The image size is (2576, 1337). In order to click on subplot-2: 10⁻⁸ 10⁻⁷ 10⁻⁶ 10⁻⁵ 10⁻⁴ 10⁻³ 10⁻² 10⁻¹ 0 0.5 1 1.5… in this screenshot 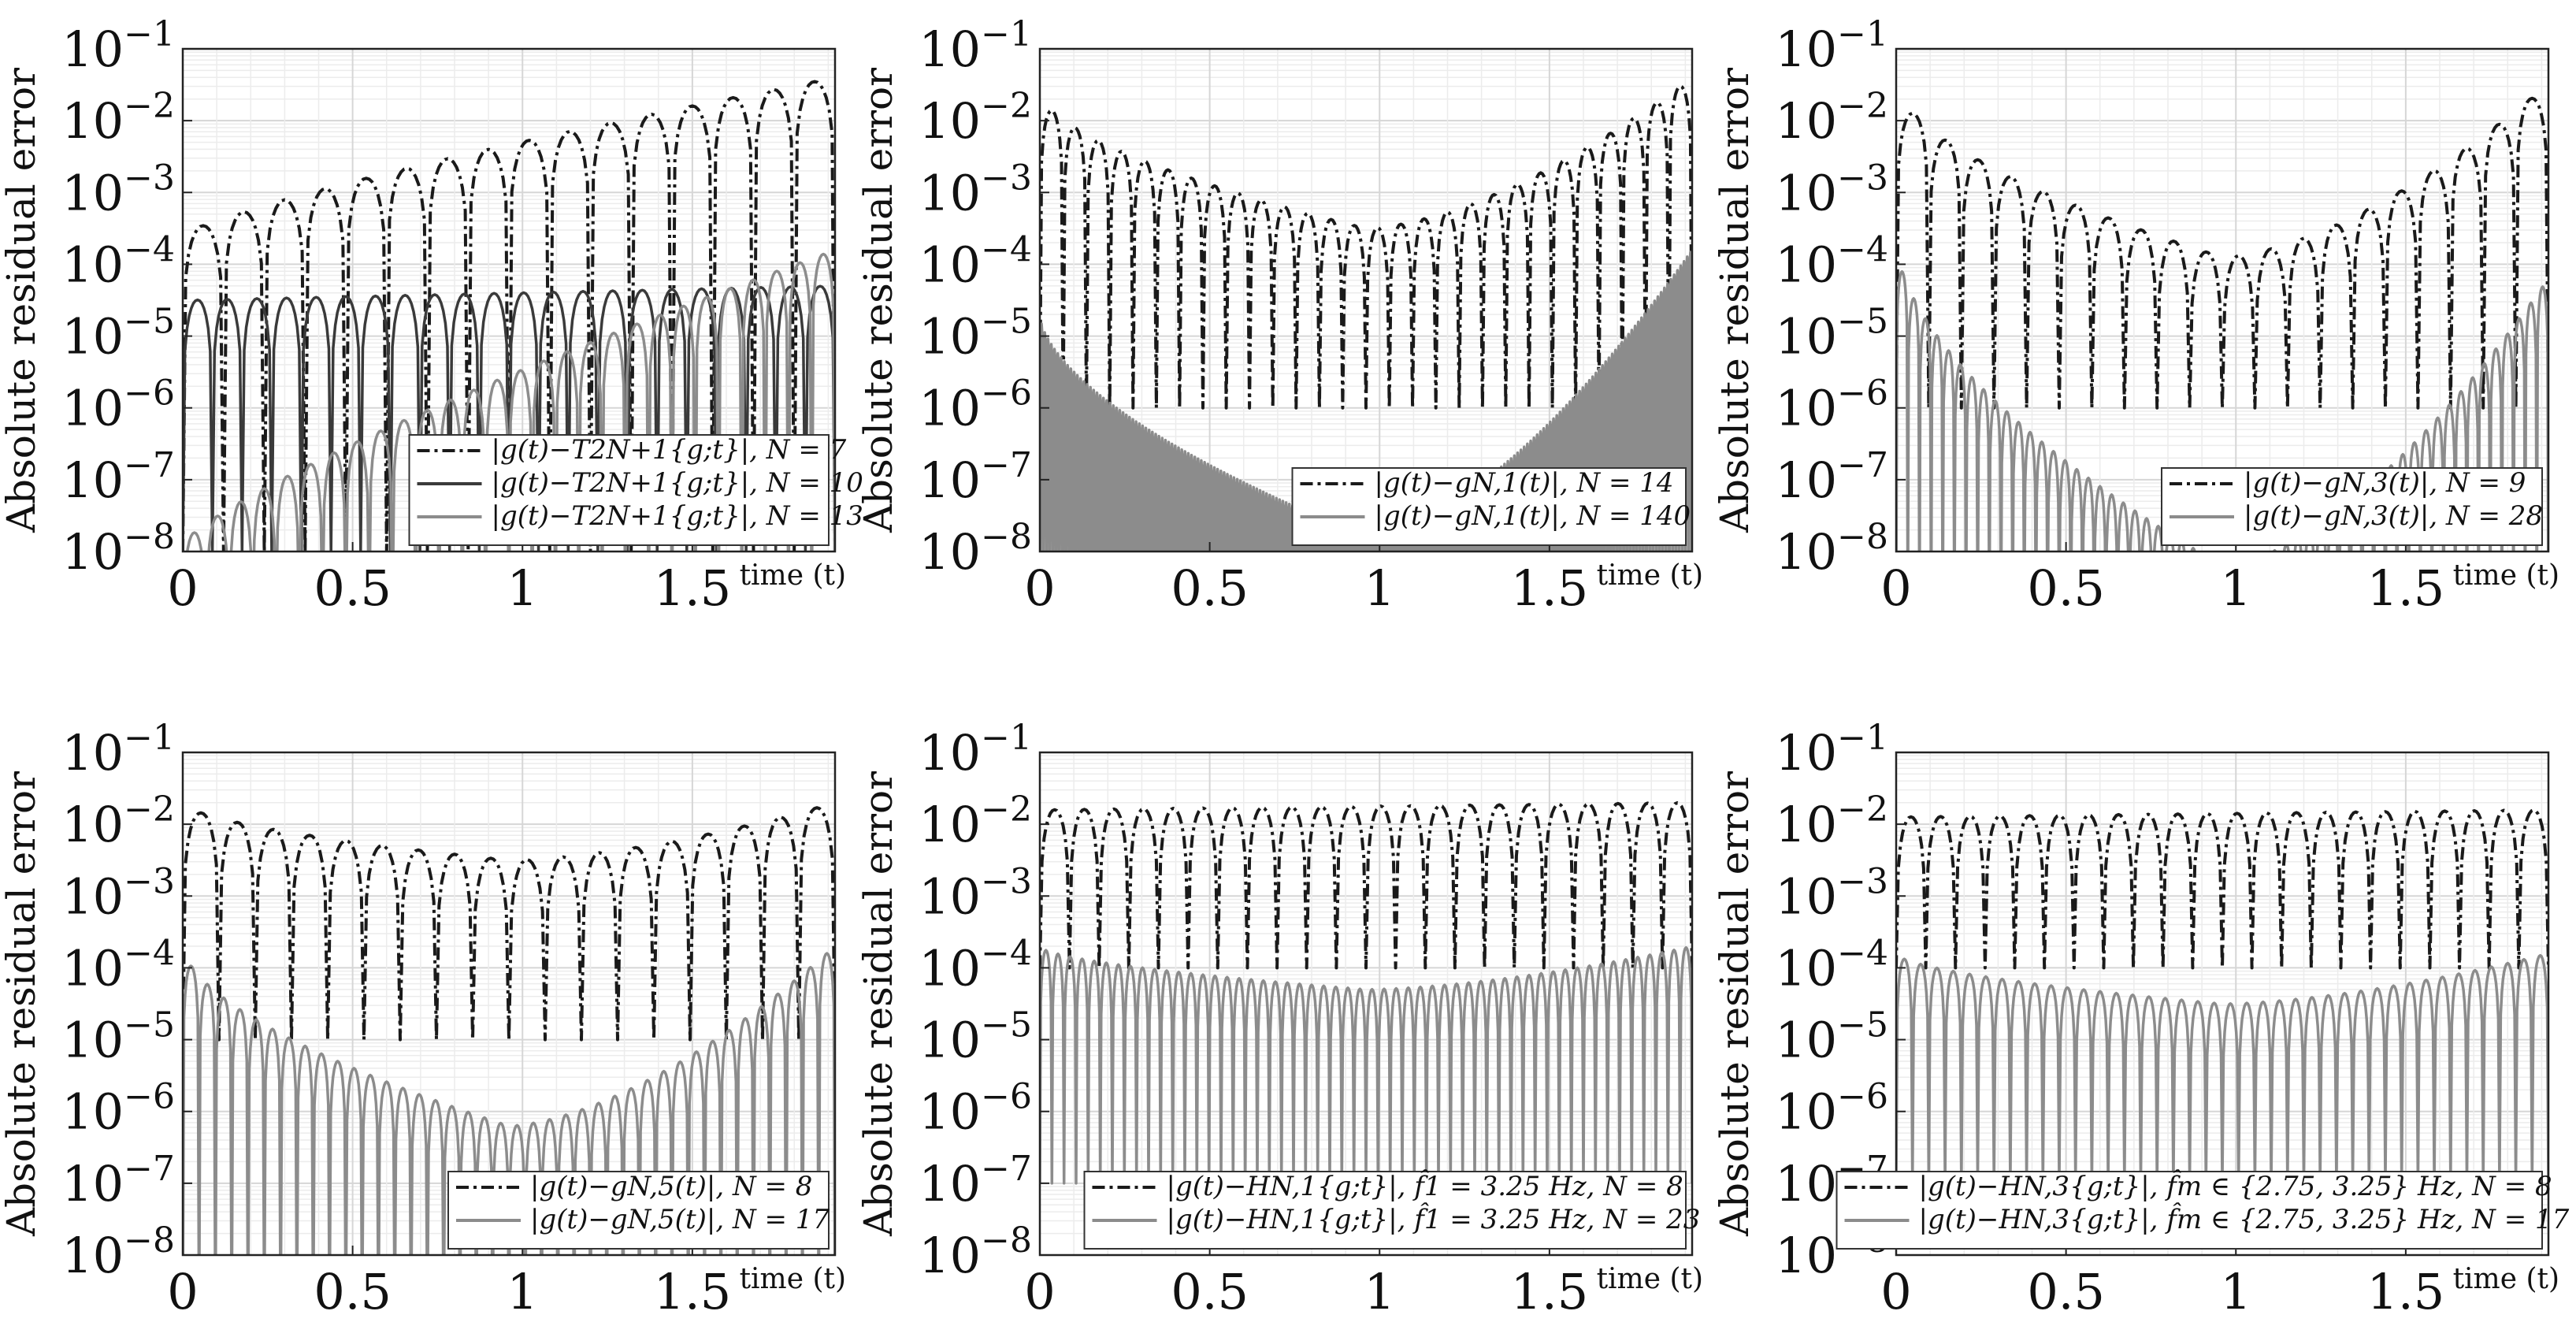, I will do `click(1279, 315)`.